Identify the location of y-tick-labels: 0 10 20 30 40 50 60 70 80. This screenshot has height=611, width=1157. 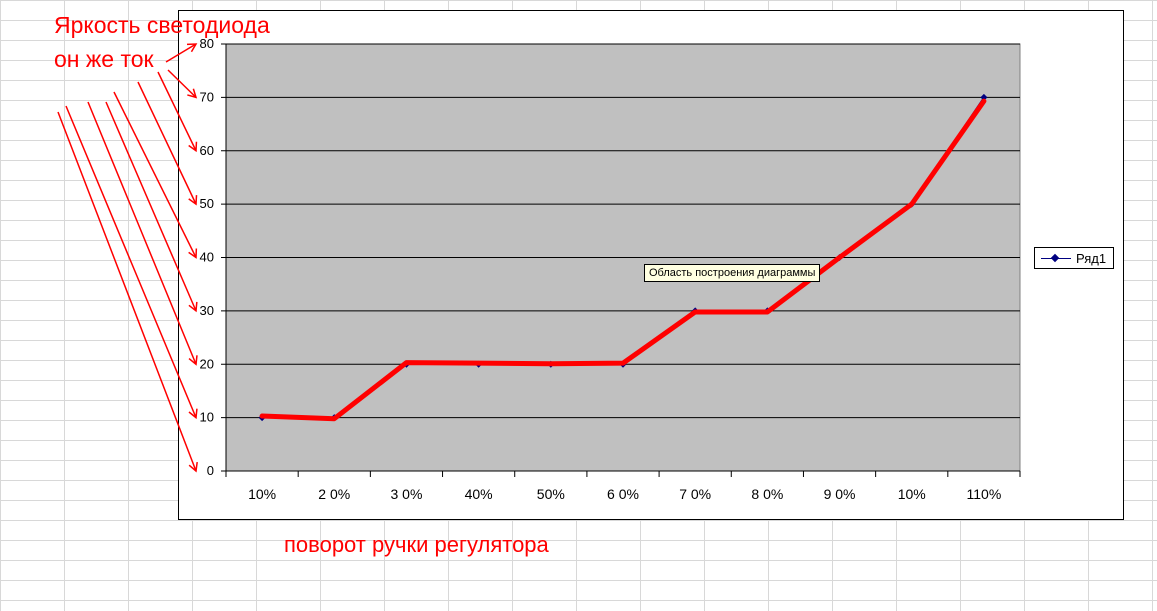
(207, 257).